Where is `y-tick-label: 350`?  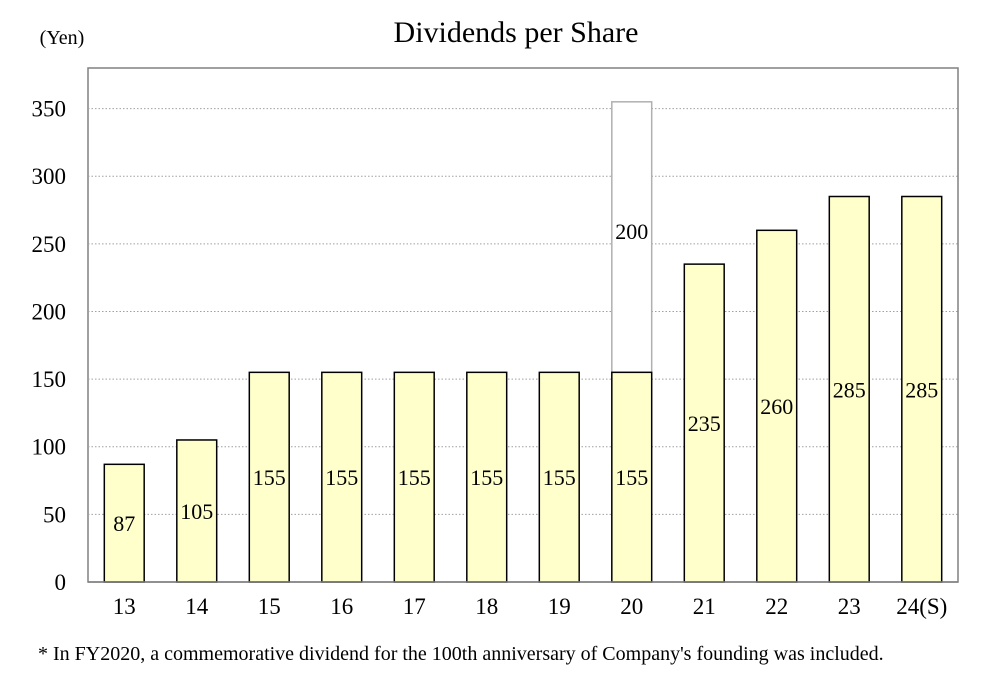 y-tick-label: 350 is located at coordinates (49, 109).